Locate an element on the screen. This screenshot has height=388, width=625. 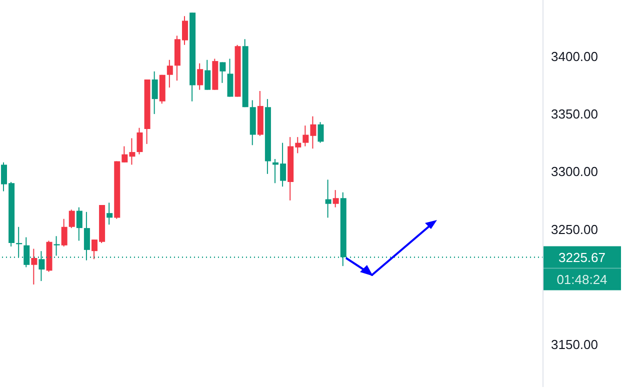
candlestick is located at coordinates (57, 246).